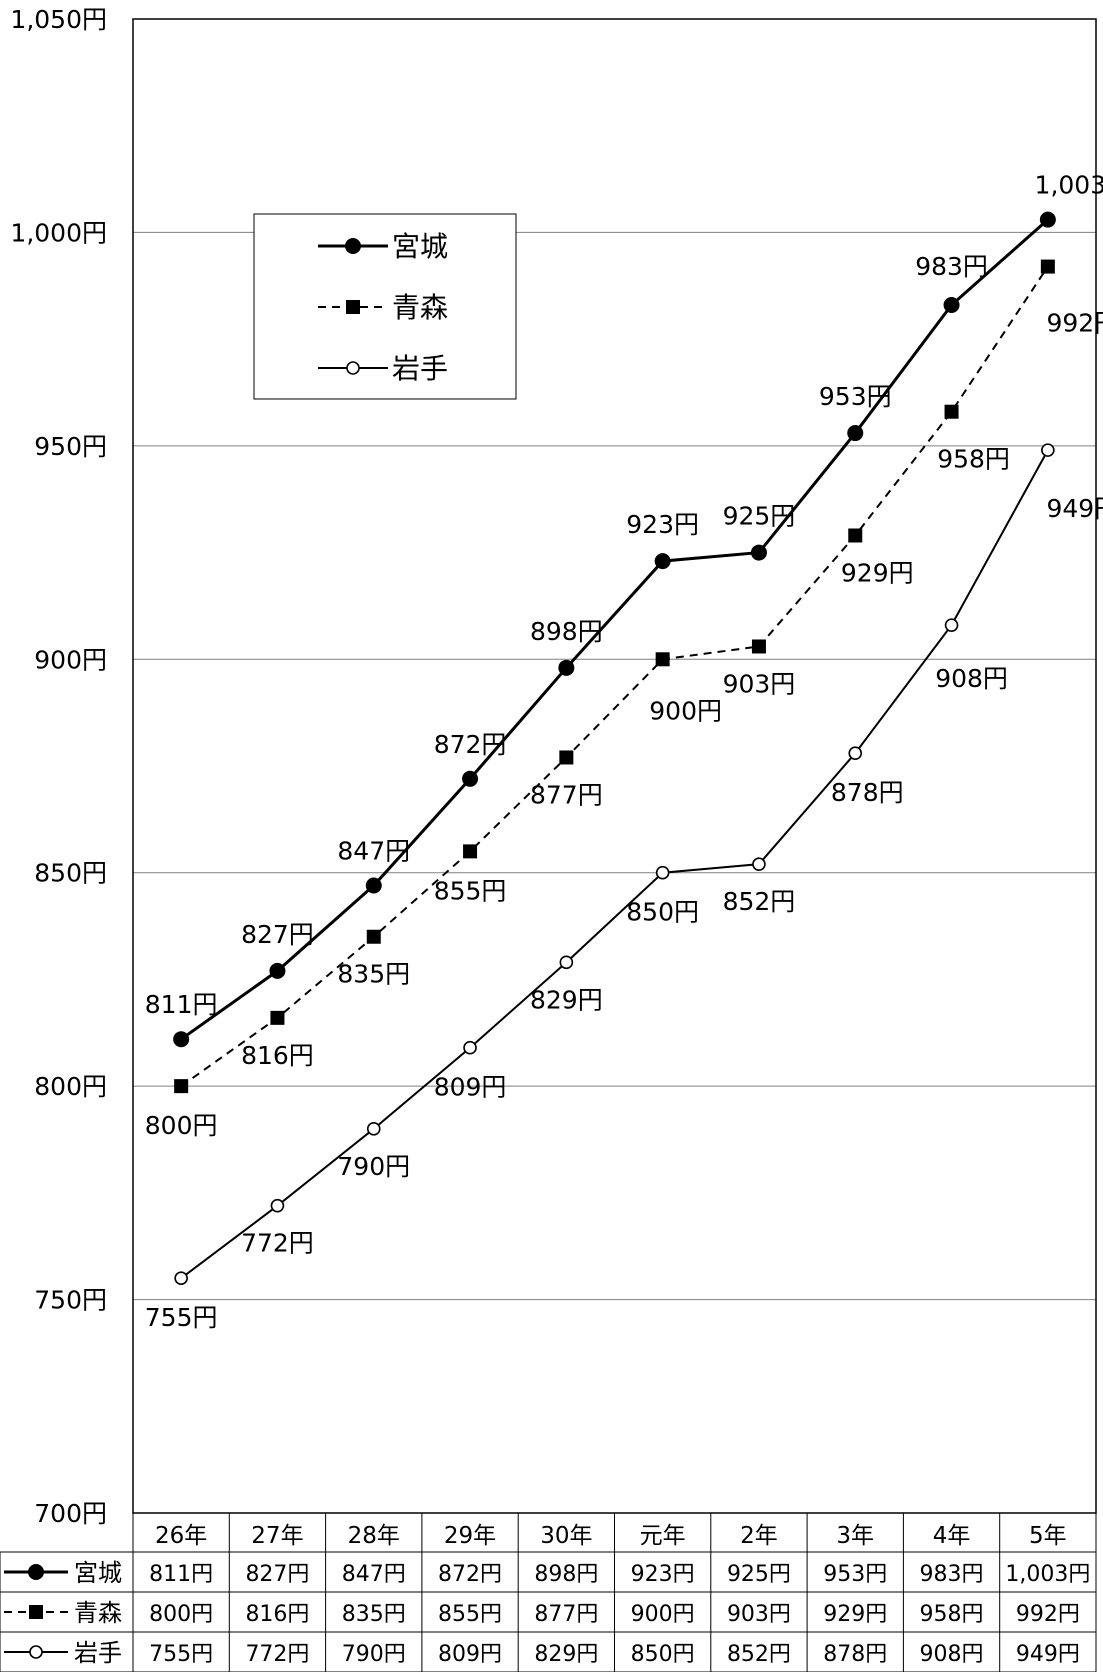 This screenshot has width=1103, height=1672. What do you see at coordinates (470, 1614) in the screenshot?
I see `table-cell: 855円` at bounding box center [470, 1614].